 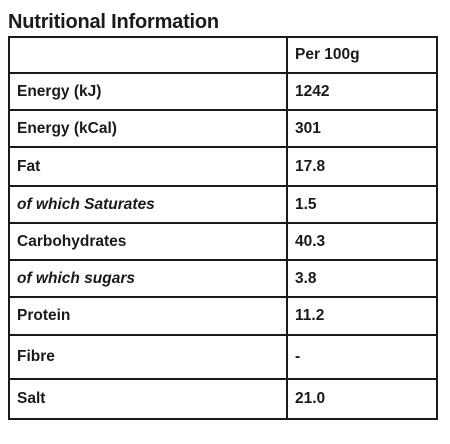 I want to click on row-label-sugars: of which sugars, so click(x=148, y=278).